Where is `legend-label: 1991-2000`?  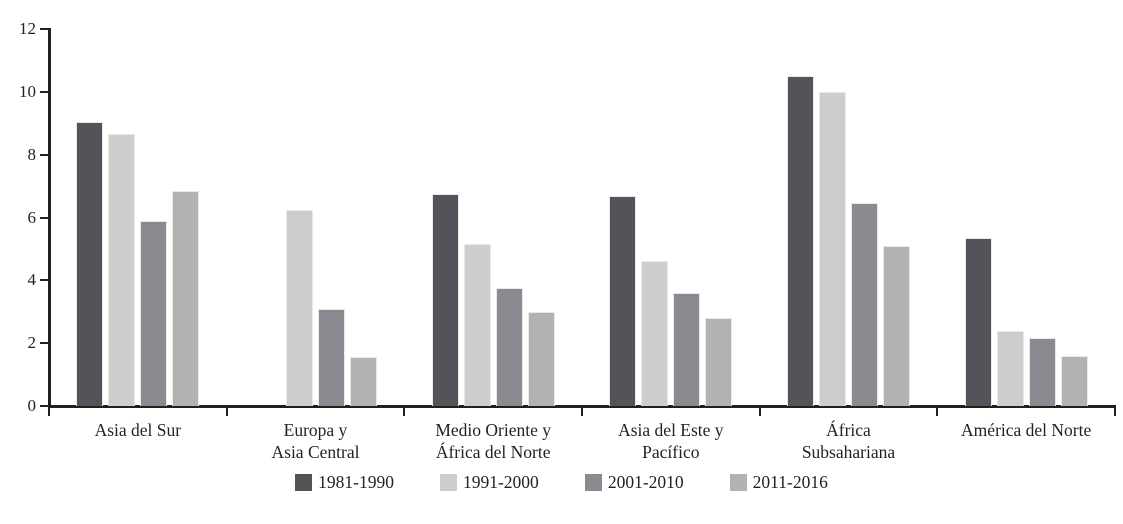
legend-label: 1991-2000 is located at coordinates (500, 482).